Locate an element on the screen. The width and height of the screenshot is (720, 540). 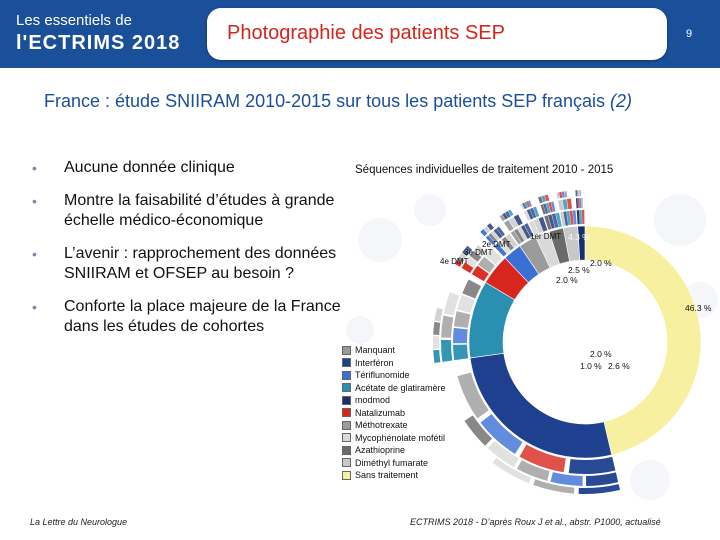
legend-label: Diméthyl fumarate is located at coordinates (392, 462).